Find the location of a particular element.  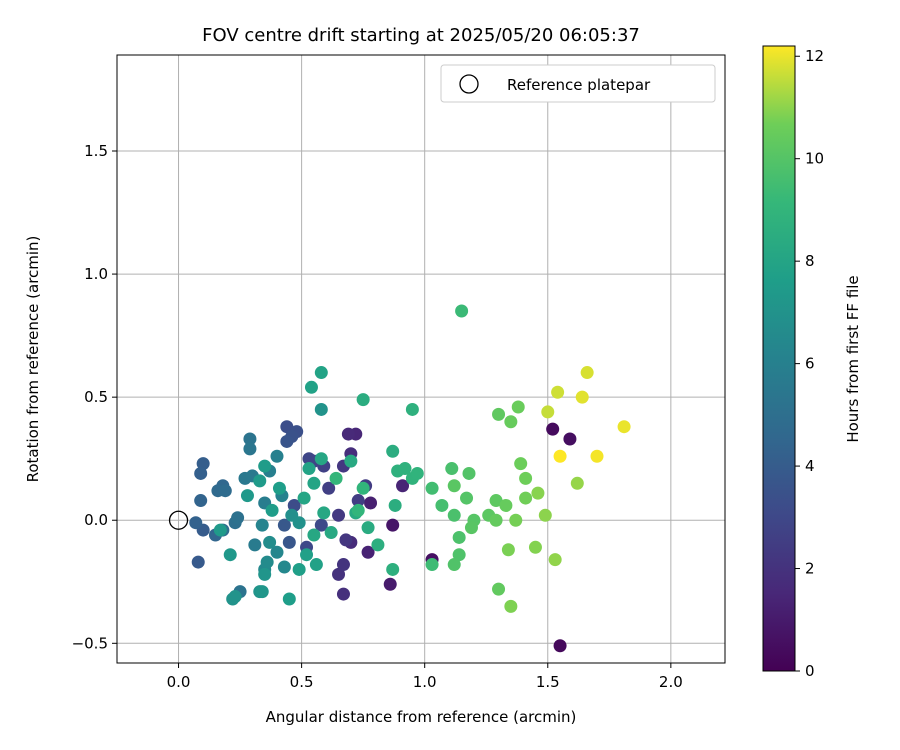

legend-box is located at coordinates (578, 83).